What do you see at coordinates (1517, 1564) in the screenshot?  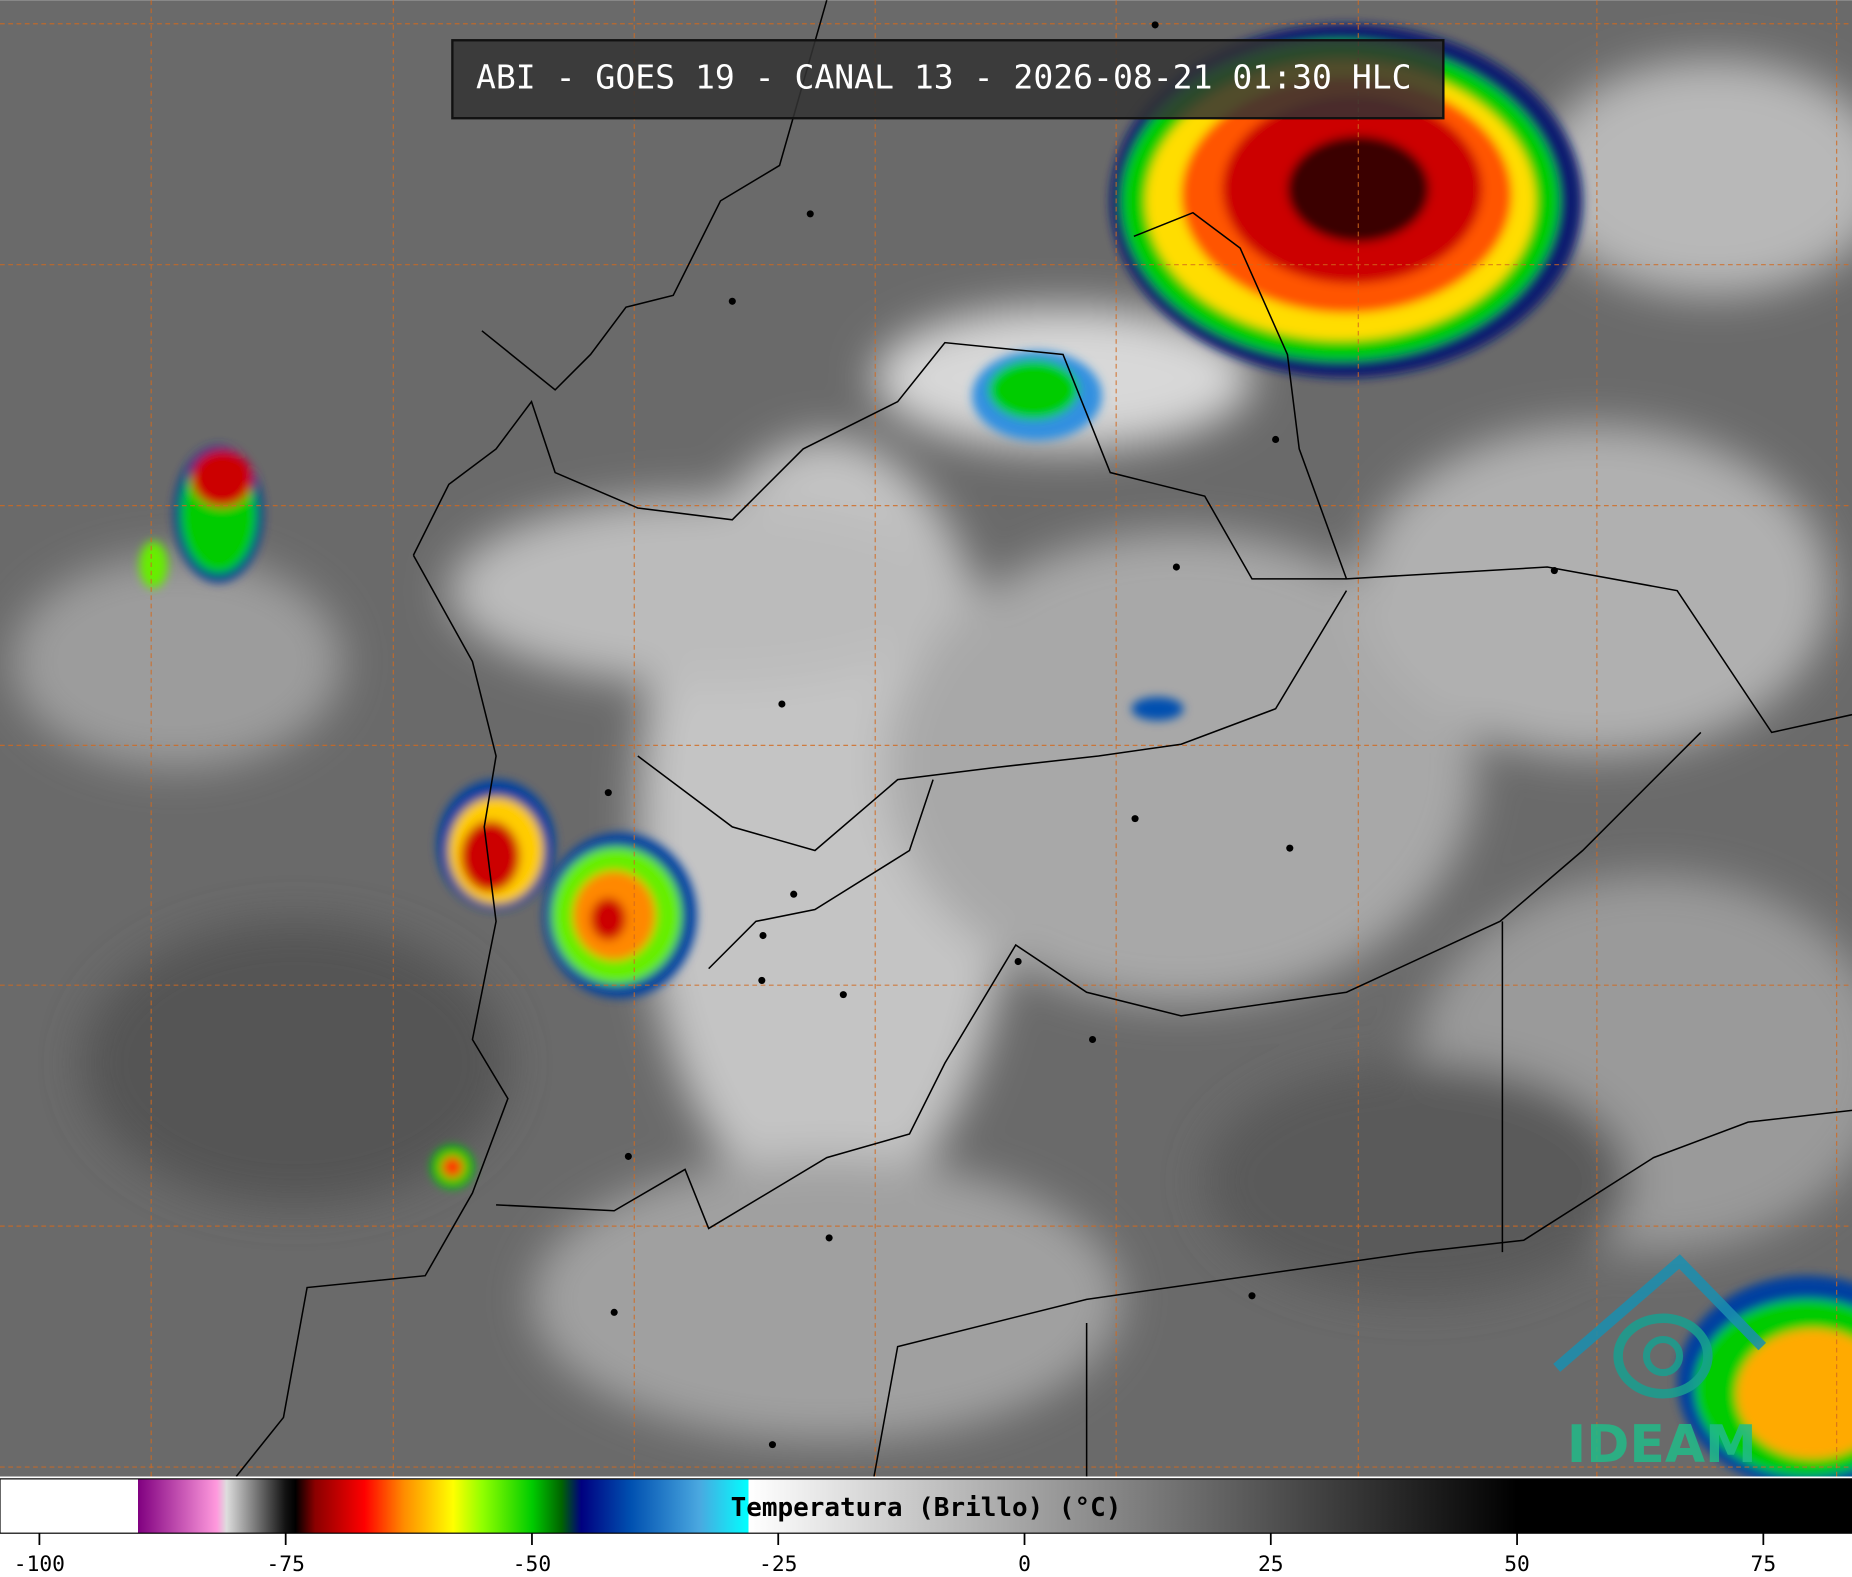 I see `tick-label: 50` at bounding box center [1517, 1564].